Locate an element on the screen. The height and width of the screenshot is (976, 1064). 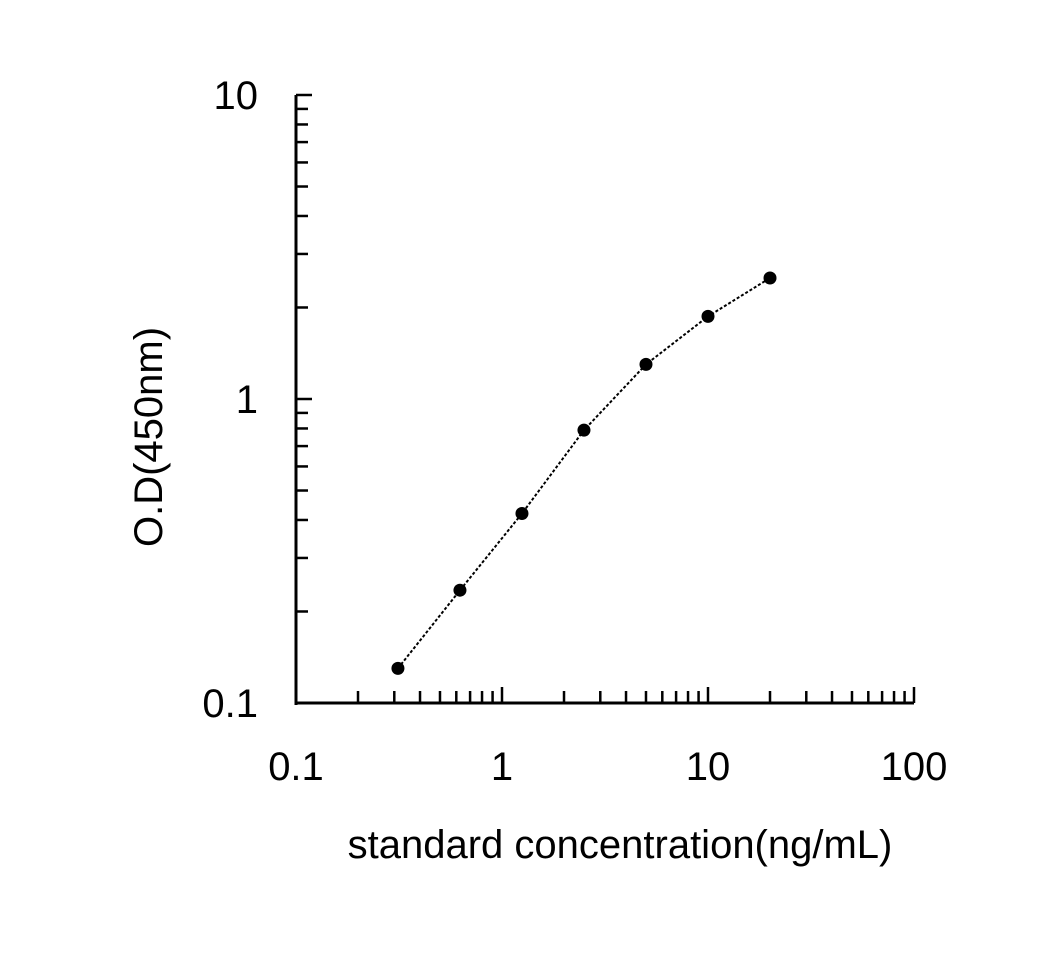
y-axis-title: O.D(450nm) is located at coordinates (149, 437).